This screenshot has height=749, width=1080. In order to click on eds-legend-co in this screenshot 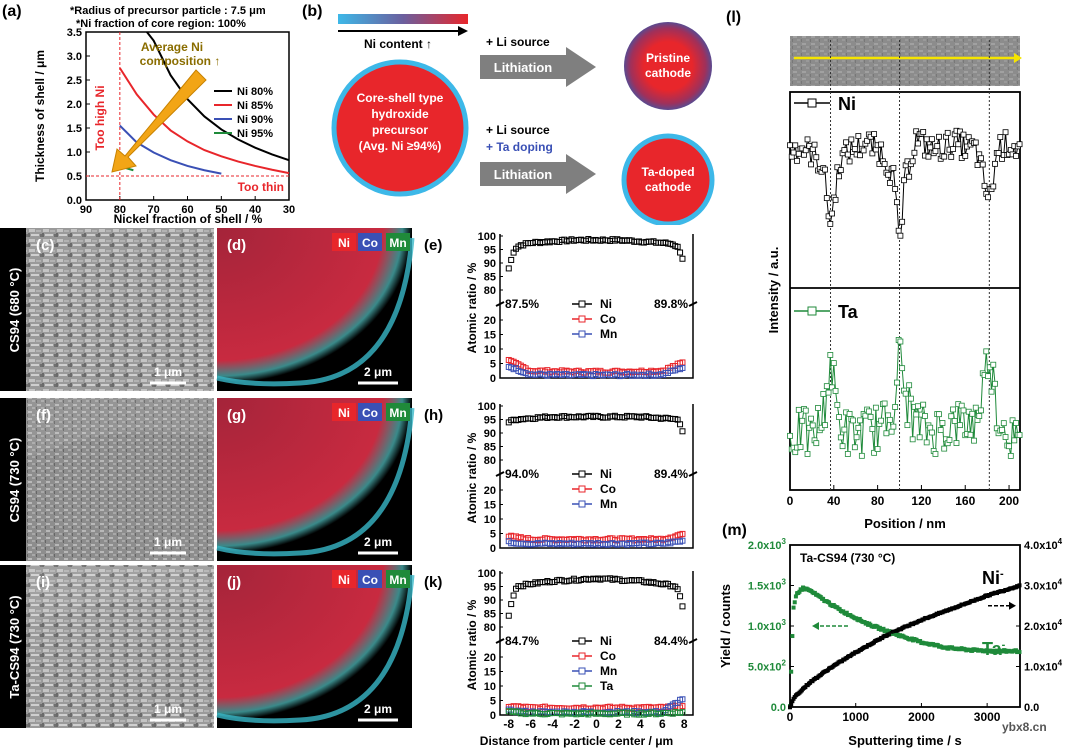, I will do `click(370, 242)`.